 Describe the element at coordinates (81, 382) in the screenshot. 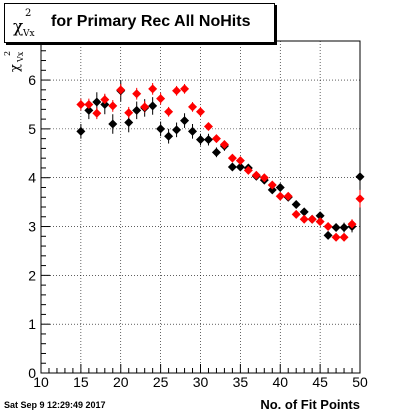

I see `x-tick-label: 15` at that location.